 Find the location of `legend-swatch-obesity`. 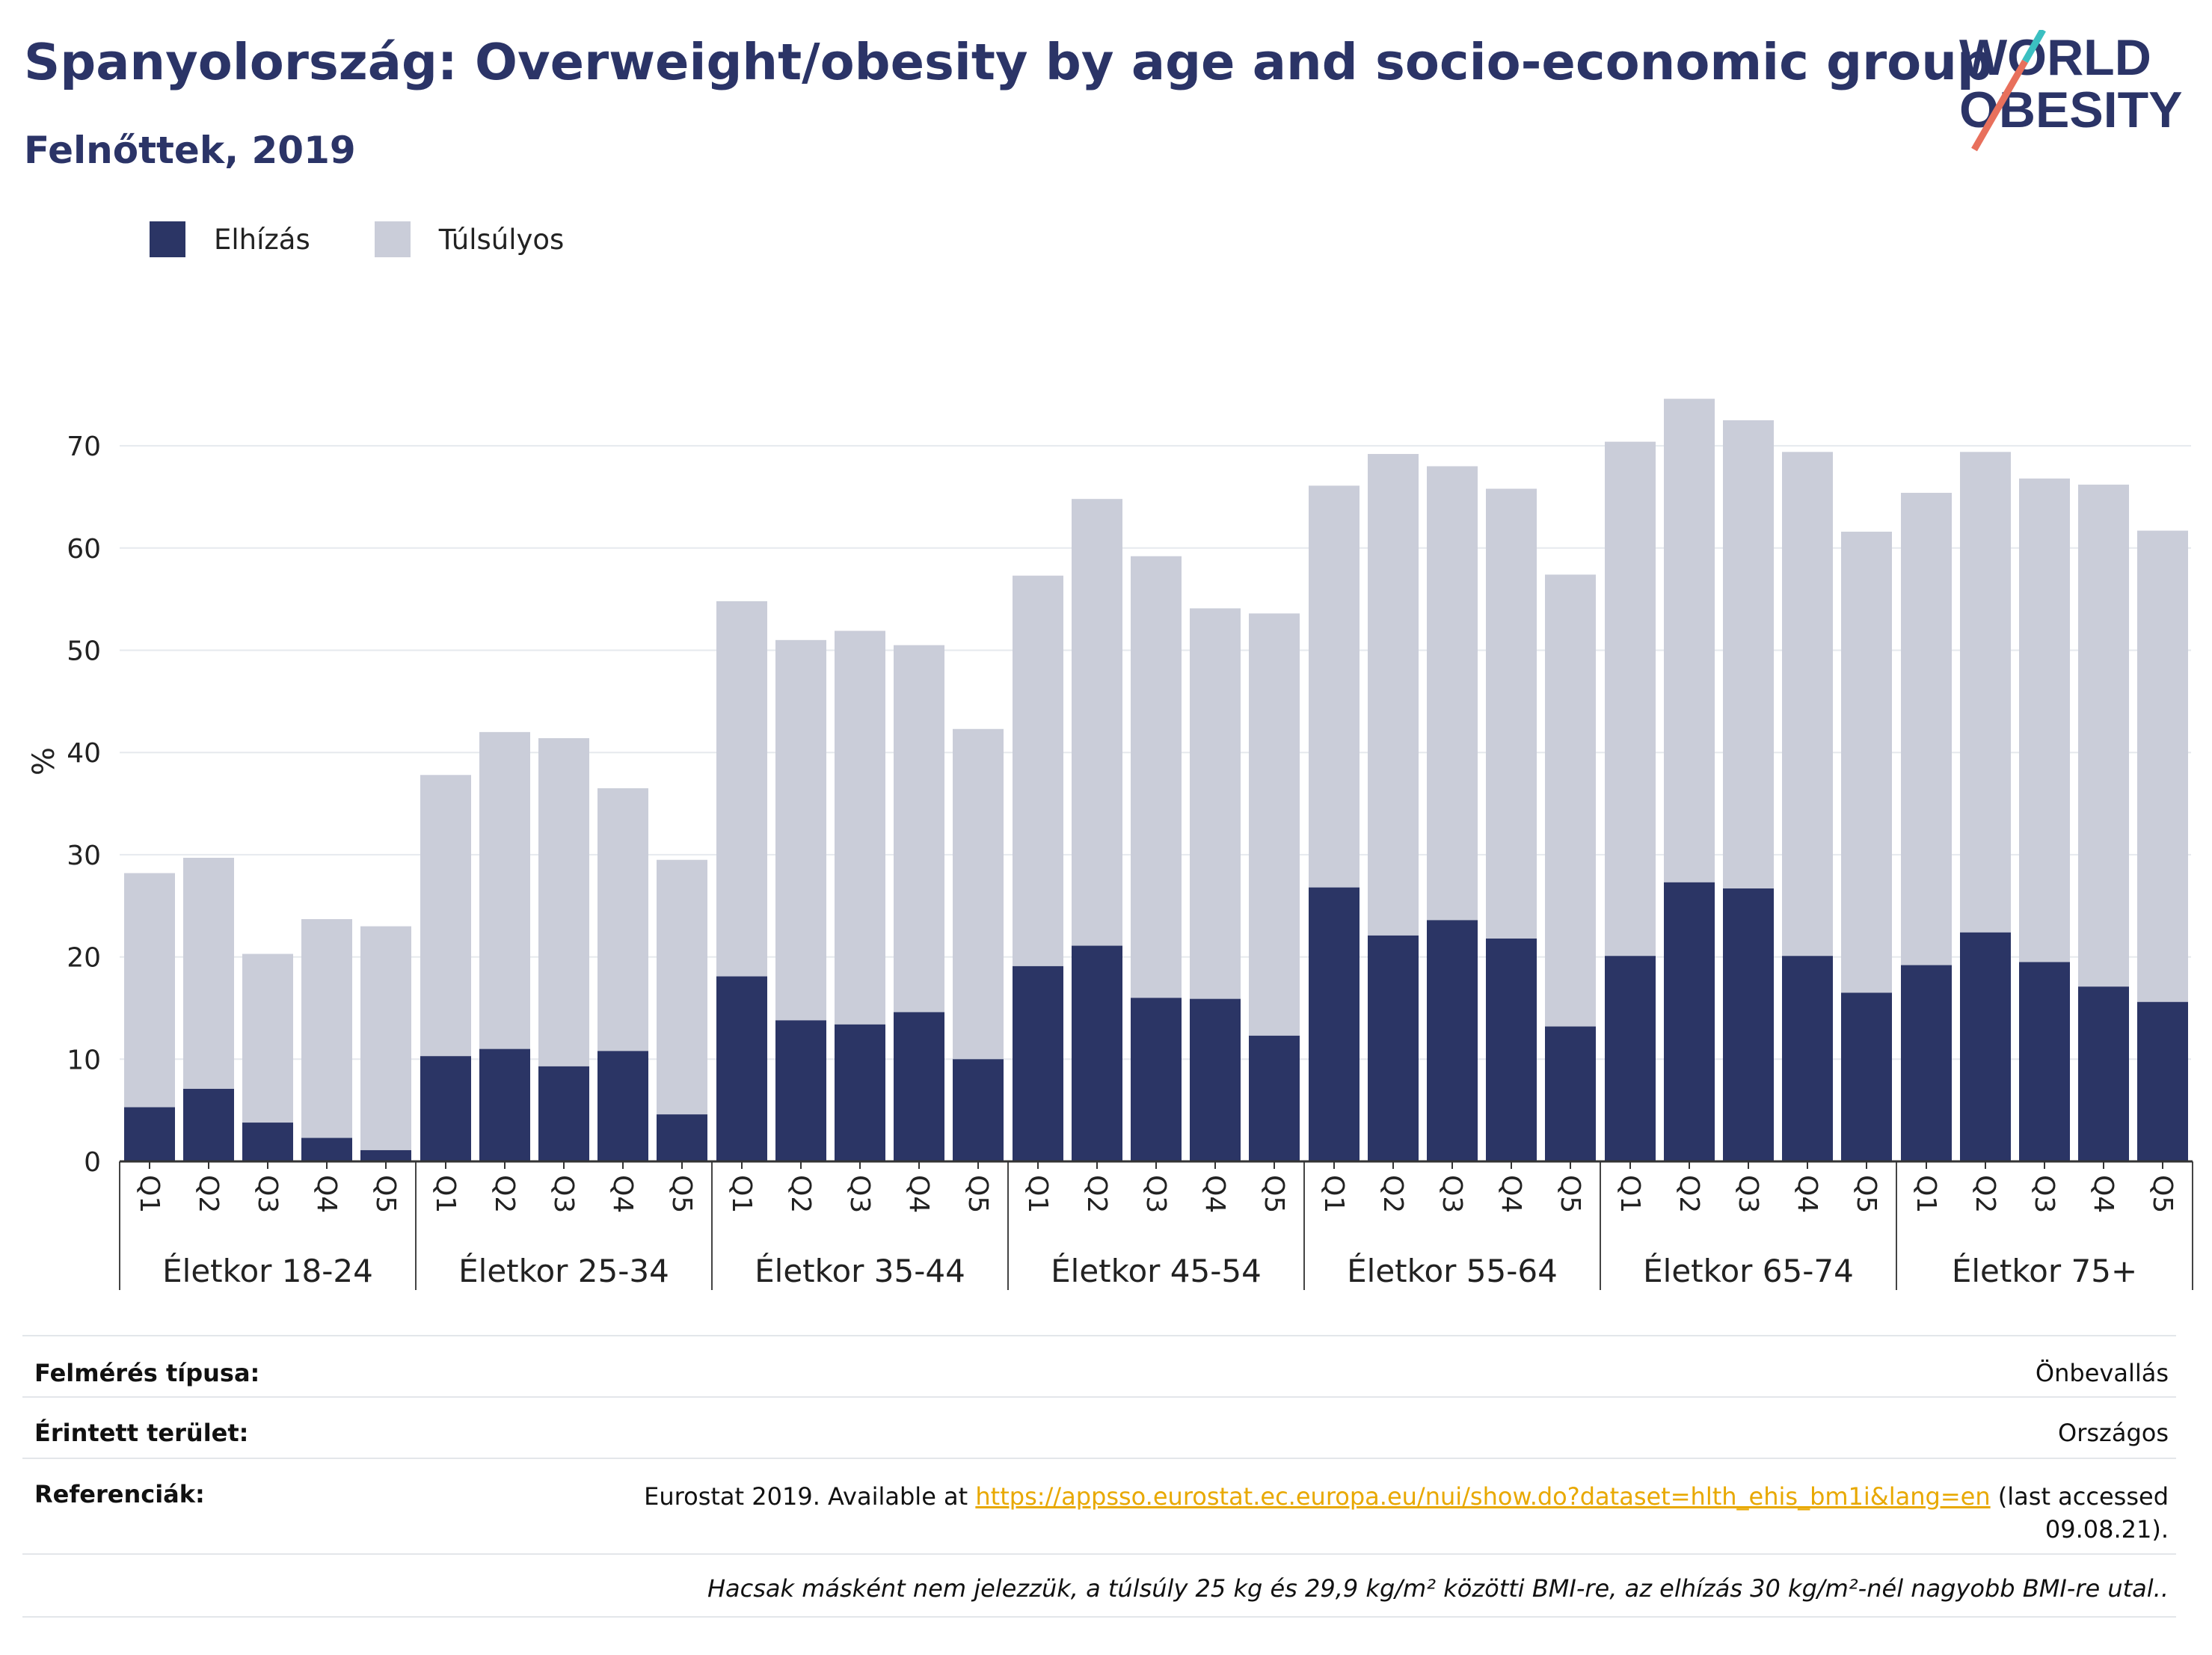

legend-swatch-obesity is located at coordinates (167, 239).